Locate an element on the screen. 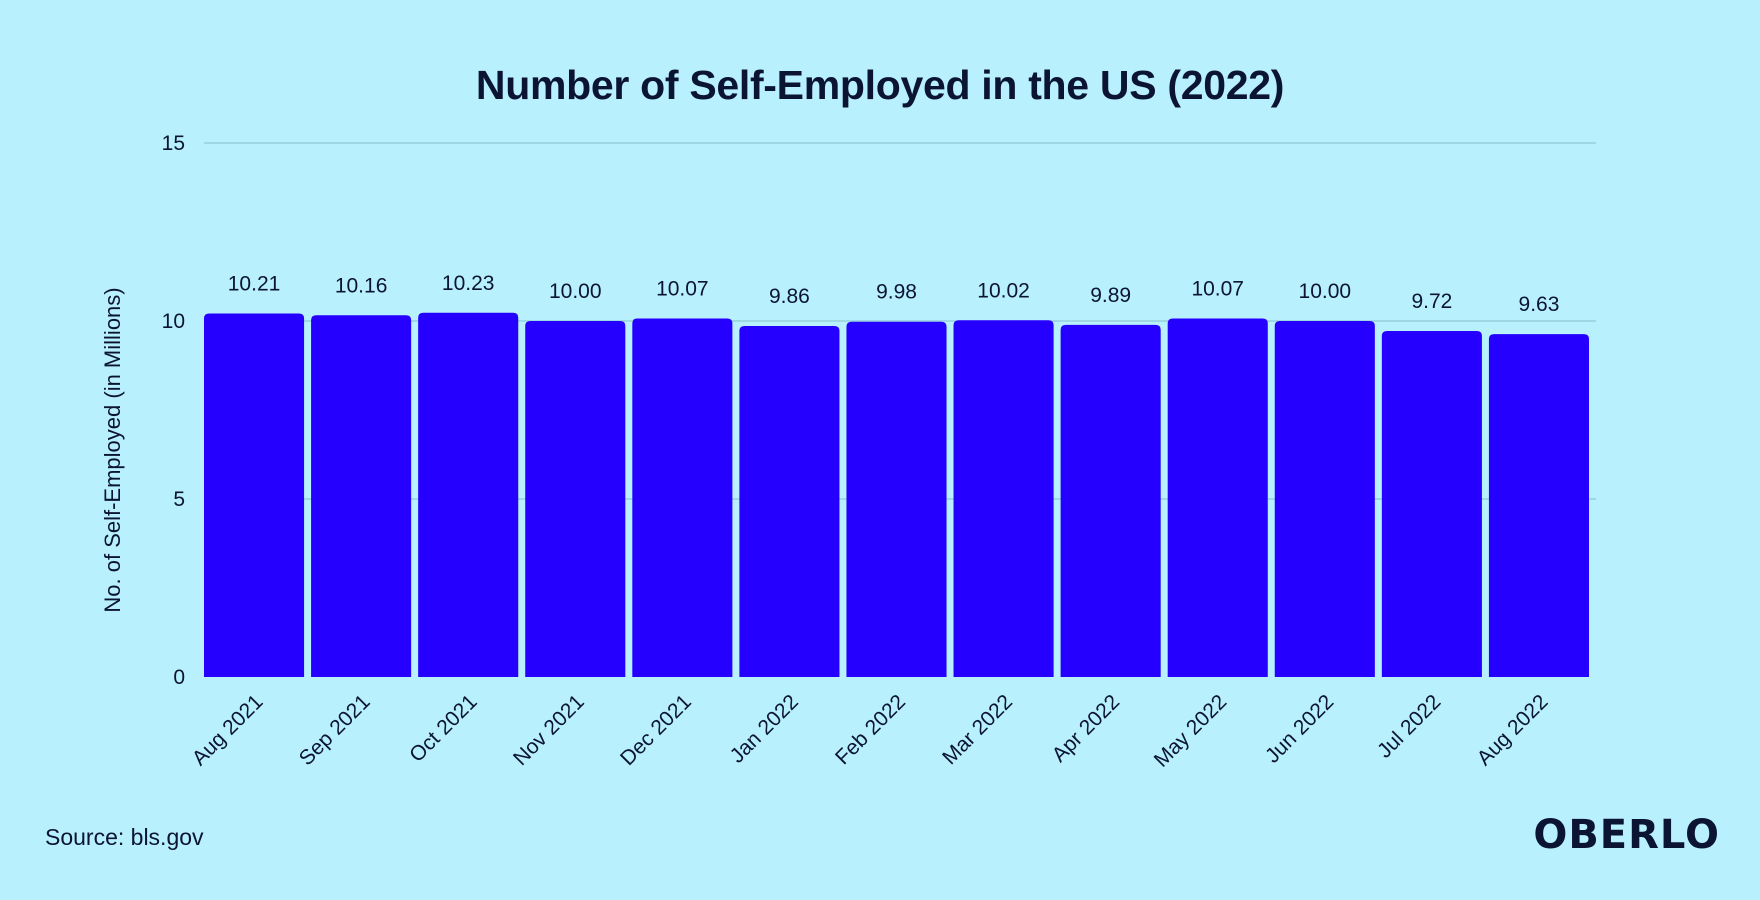  y-tick-label: 5 is located at coordinates (179, 499).